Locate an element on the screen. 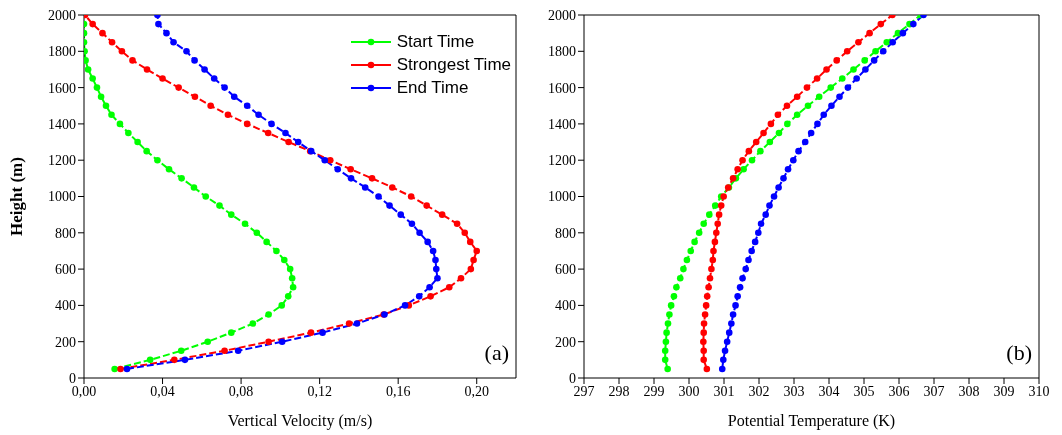 The image size is (1062, 435). y-axis-title: Height (m) is located at coordinates (17, 196).